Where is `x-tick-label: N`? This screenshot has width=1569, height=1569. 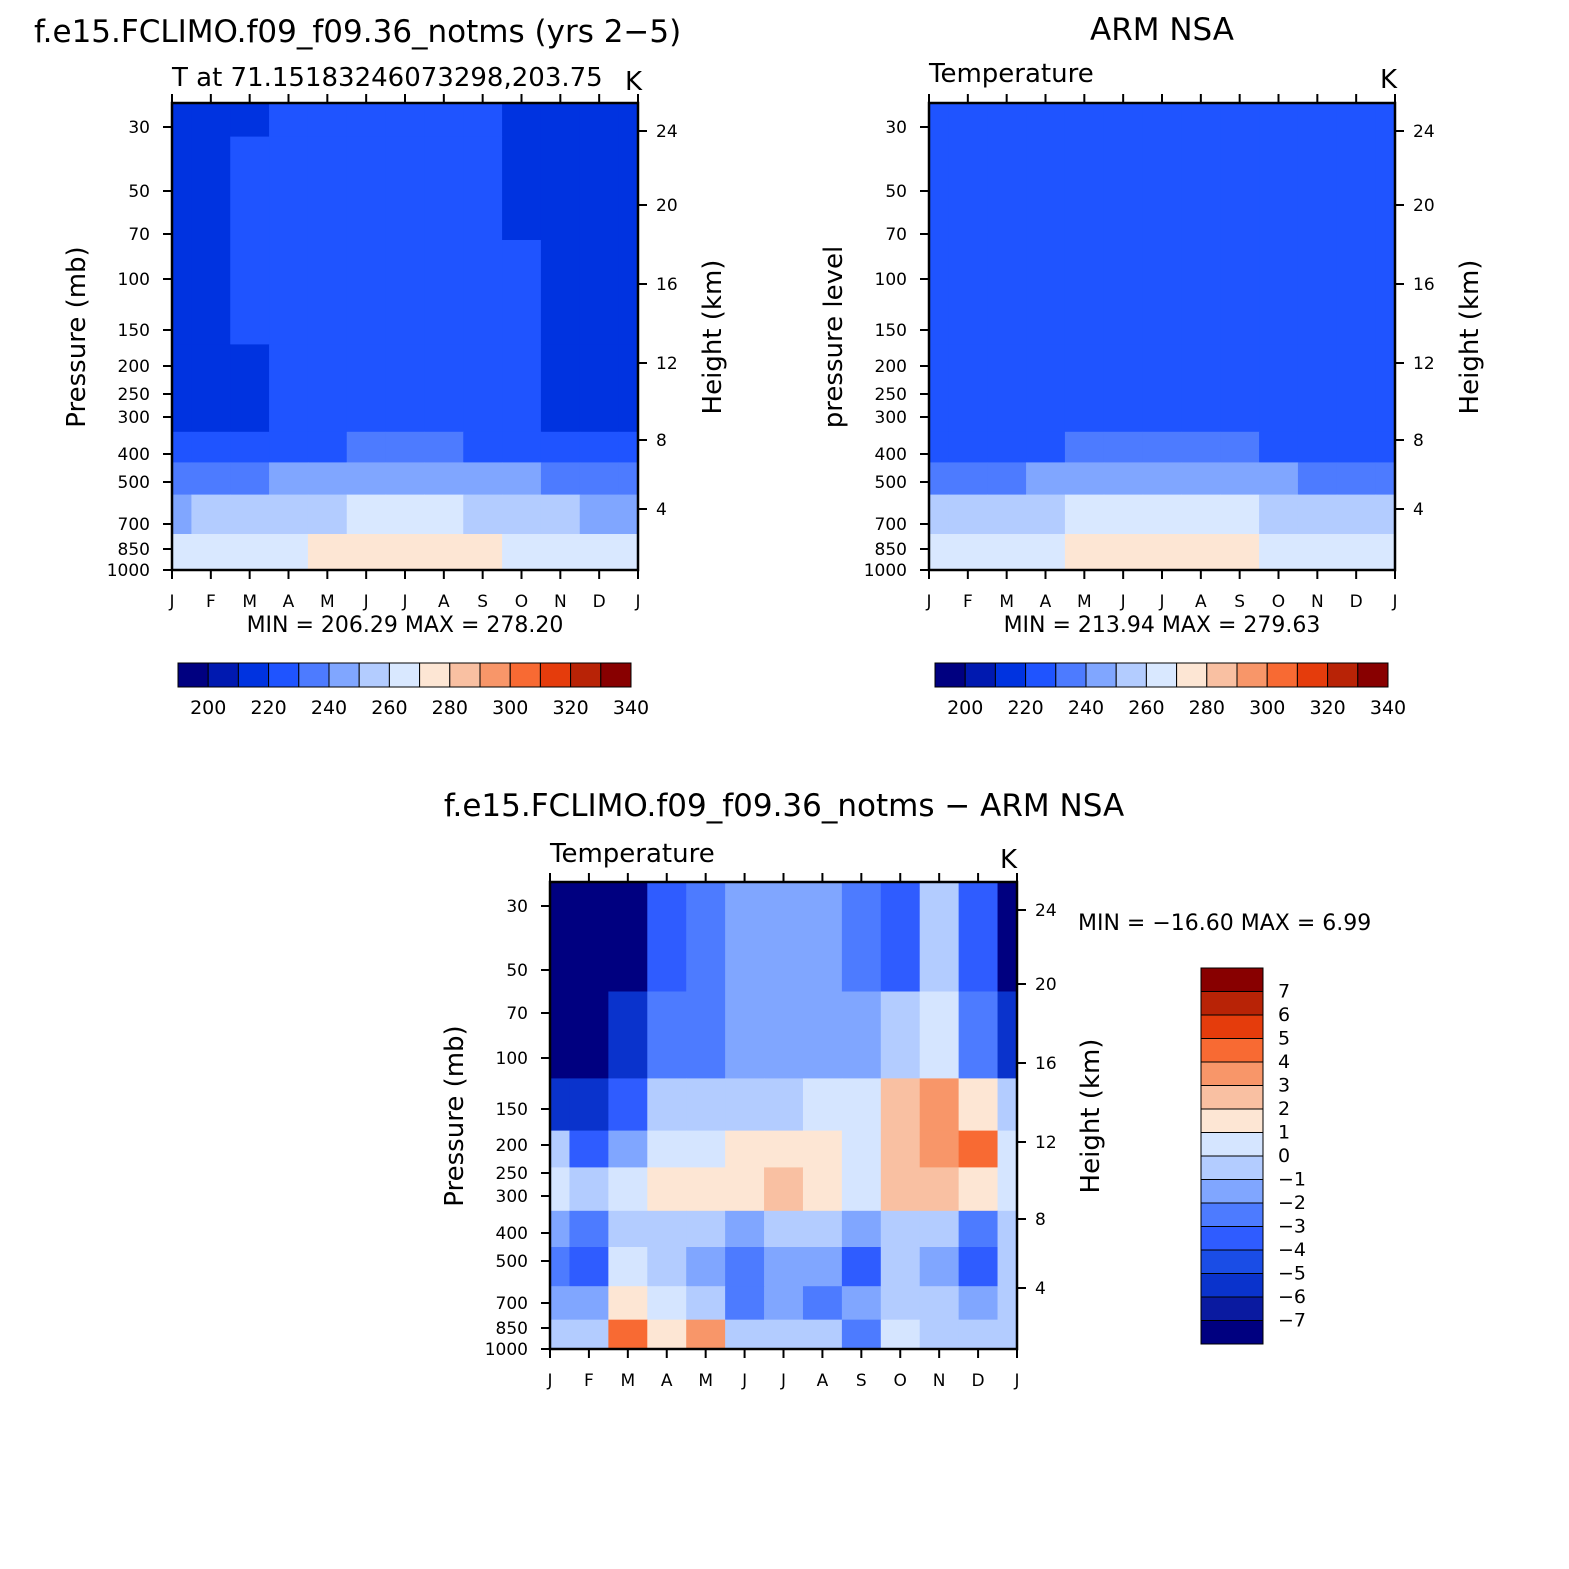
x-tick-label: N is located at coordinates (1317, 602).